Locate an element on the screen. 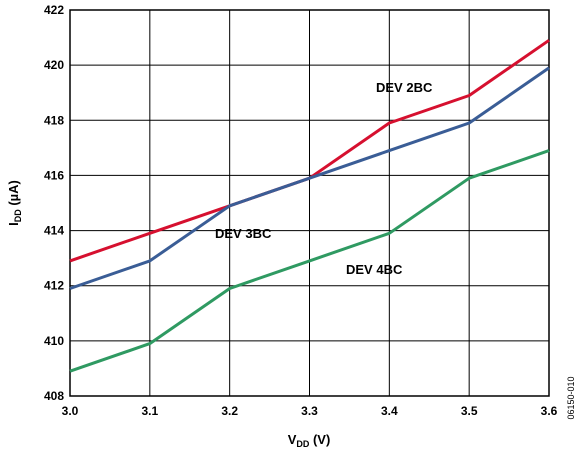  x-tick-label: 3.0 is located at coordinates (70, 411).